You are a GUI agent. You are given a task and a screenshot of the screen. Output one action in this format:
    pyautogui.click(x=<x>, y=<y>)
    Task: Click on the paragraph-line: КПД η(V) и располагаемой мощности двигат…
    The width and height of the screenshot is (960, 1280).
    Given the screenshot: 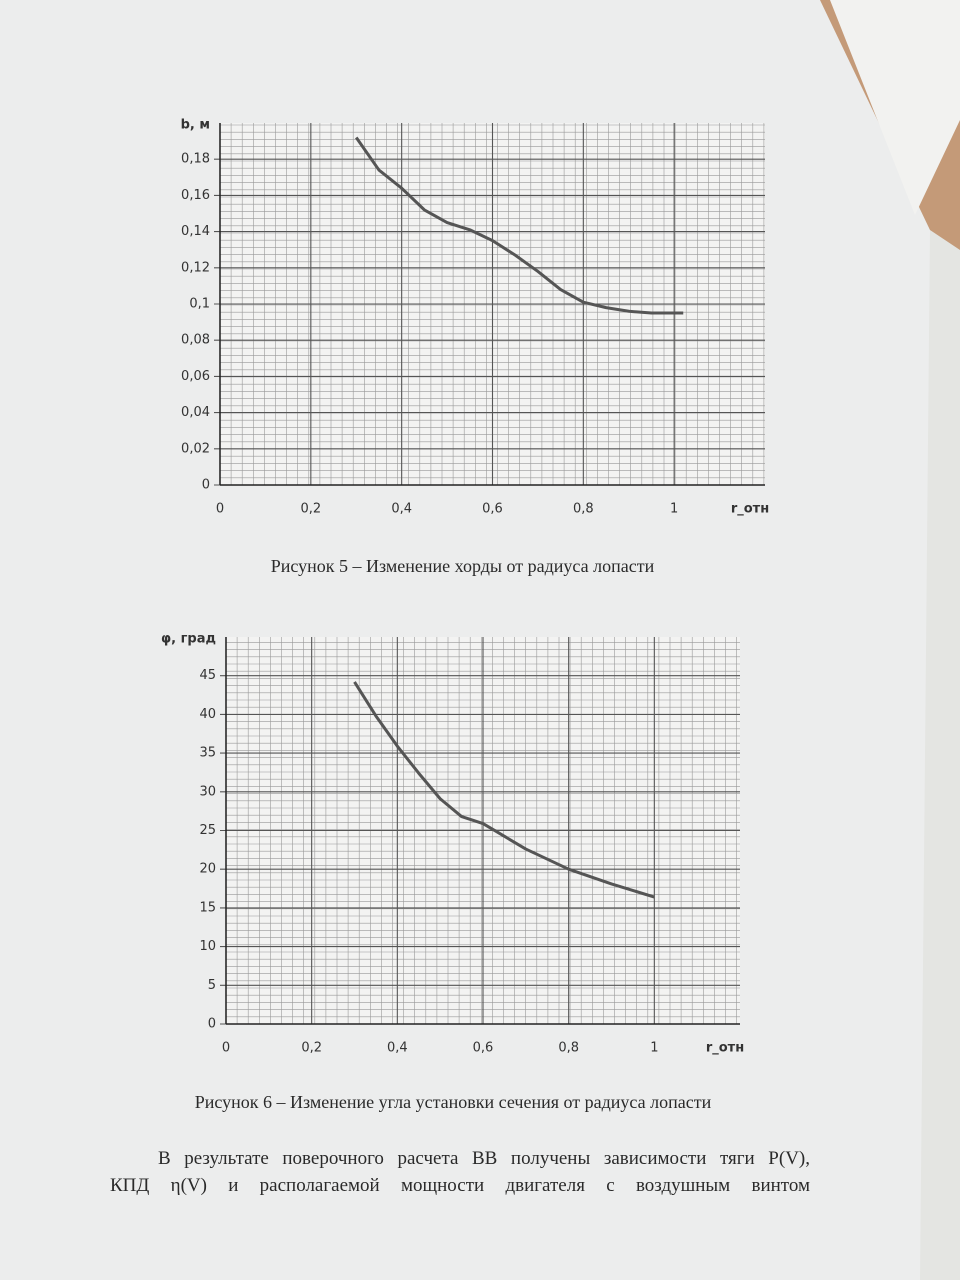 What is the action you would take?
    pyautogui.click(x=460, y=1185)
    